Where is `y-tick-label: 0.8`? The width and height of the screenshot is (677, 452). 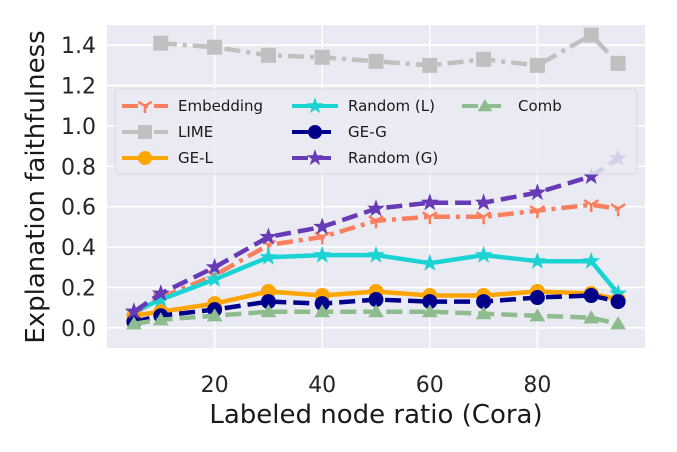
y-tick-label: 0.8 is located at coordinates (78, 167).